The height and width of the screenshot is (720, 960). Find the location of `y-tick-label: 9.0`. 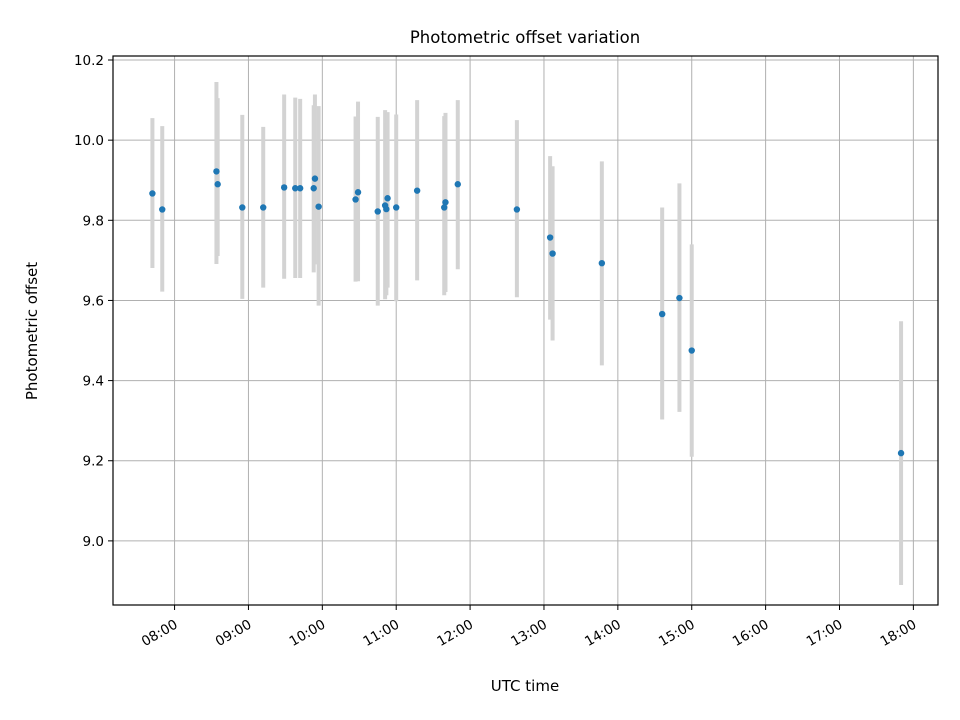

y-tick-label: 9.0 is located at coordinates (93, 542).